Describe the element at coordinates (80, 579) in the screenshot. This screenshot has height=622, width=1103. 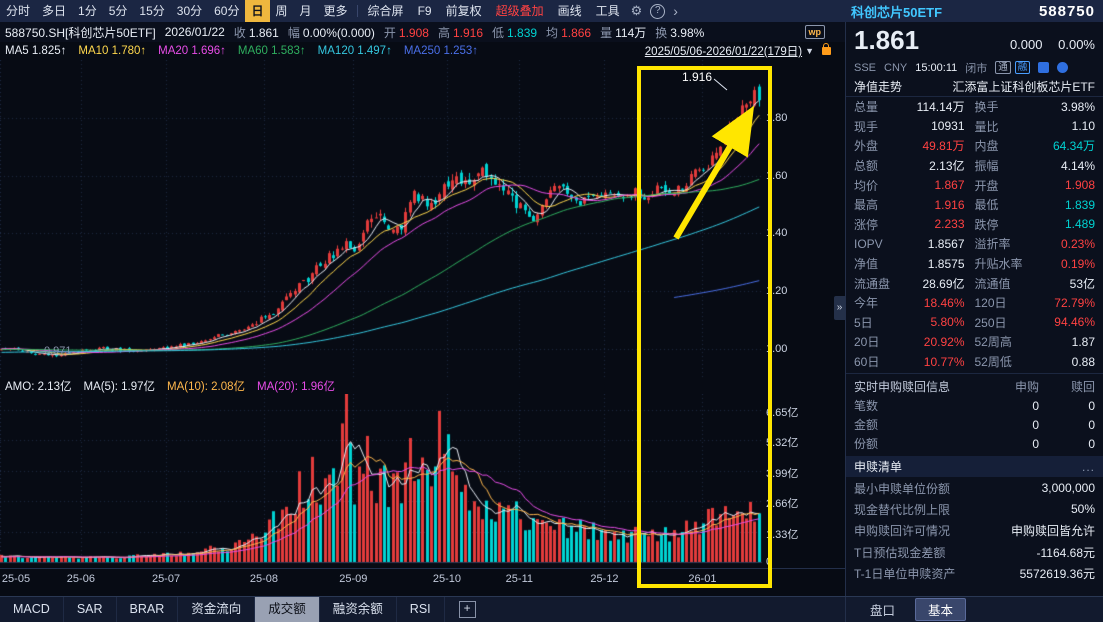
I see `date-axis-label: 25-06` at that location.